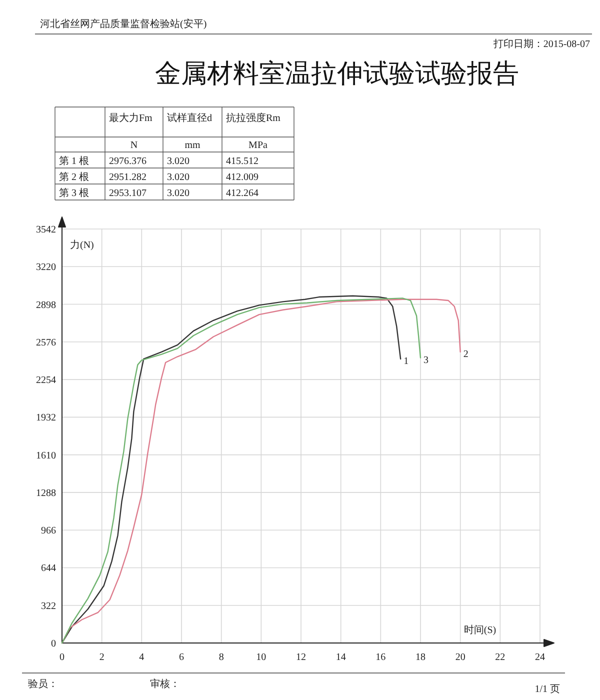 This screenshot has width=600, height=700. I want to click on text: 第 2 根, so click(74, 177).